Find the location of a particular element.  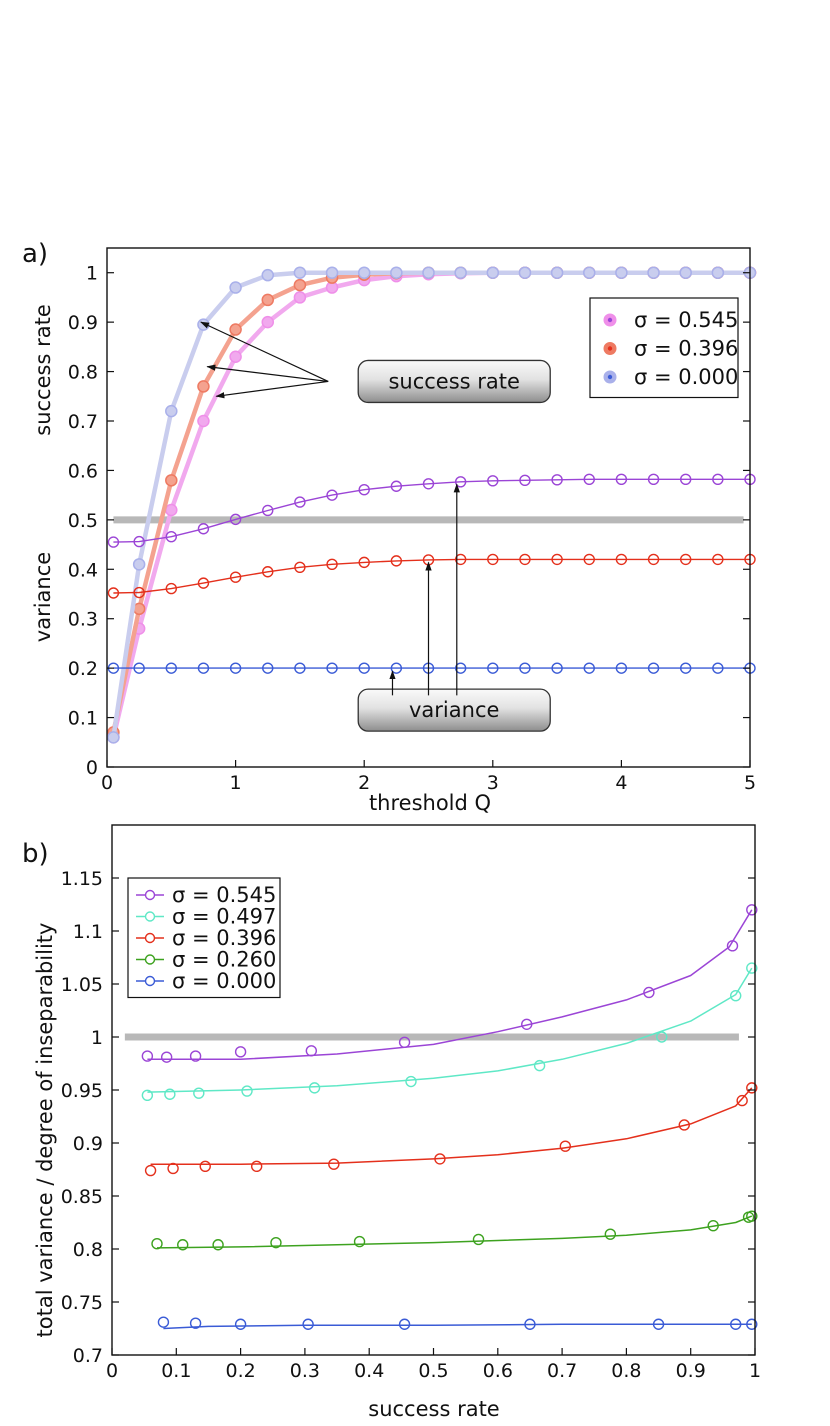

chart-a-x-tick-label: 1 is located at coordinates (236, 783).